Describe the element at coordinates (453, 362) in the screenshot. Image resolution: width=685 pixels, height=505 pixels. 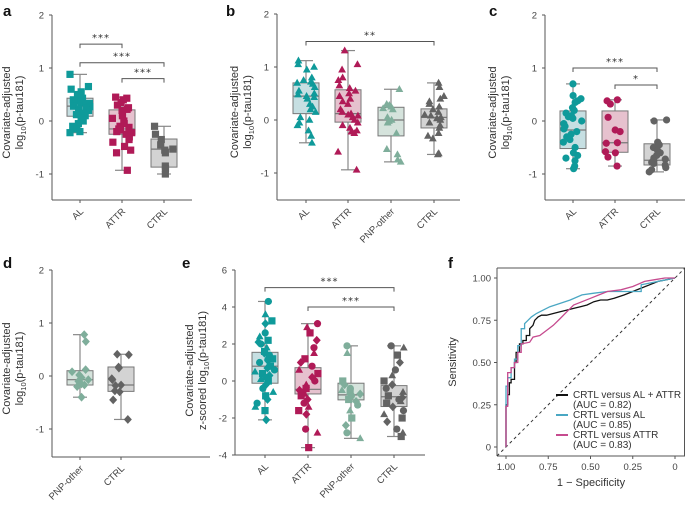
I see `y-axis-label: Sensitivity` at that location.